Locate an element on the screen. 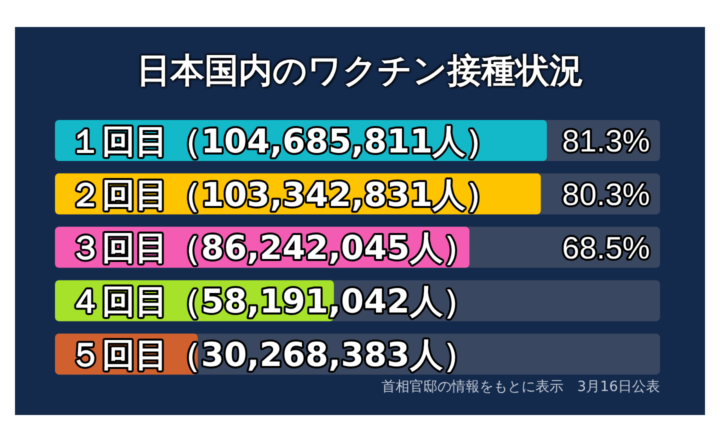  y-tick-label: ３回目（86,242,045人） is located at coordinates (272, 248).